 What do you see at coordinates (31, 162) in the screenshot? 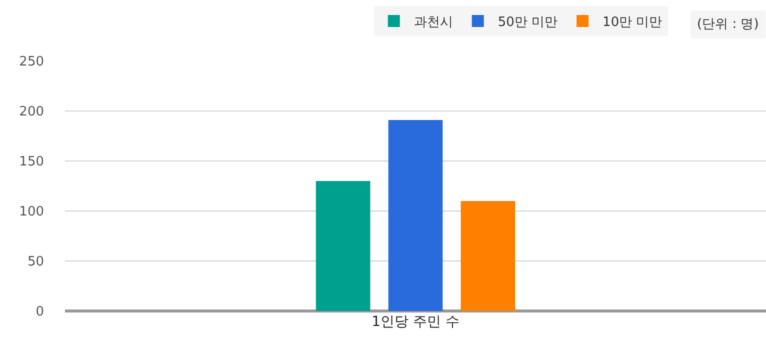
I see `y-tick-label: 150` at bounding box center [31, 162].